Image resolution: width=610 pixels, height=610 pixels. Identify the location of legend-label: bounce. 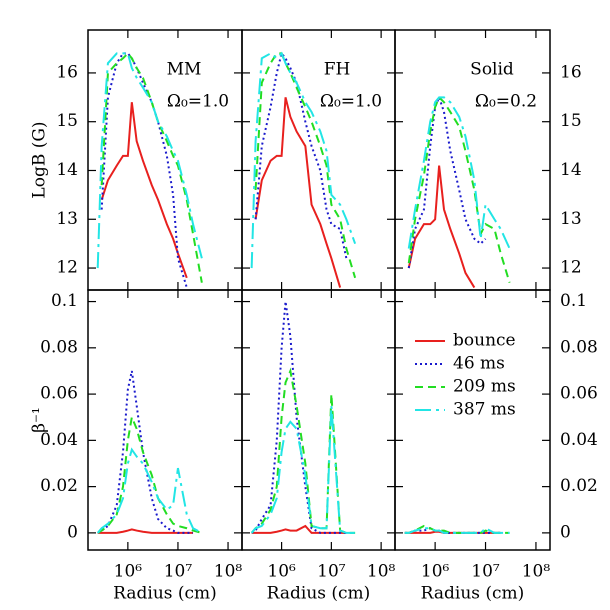
(484, 341).